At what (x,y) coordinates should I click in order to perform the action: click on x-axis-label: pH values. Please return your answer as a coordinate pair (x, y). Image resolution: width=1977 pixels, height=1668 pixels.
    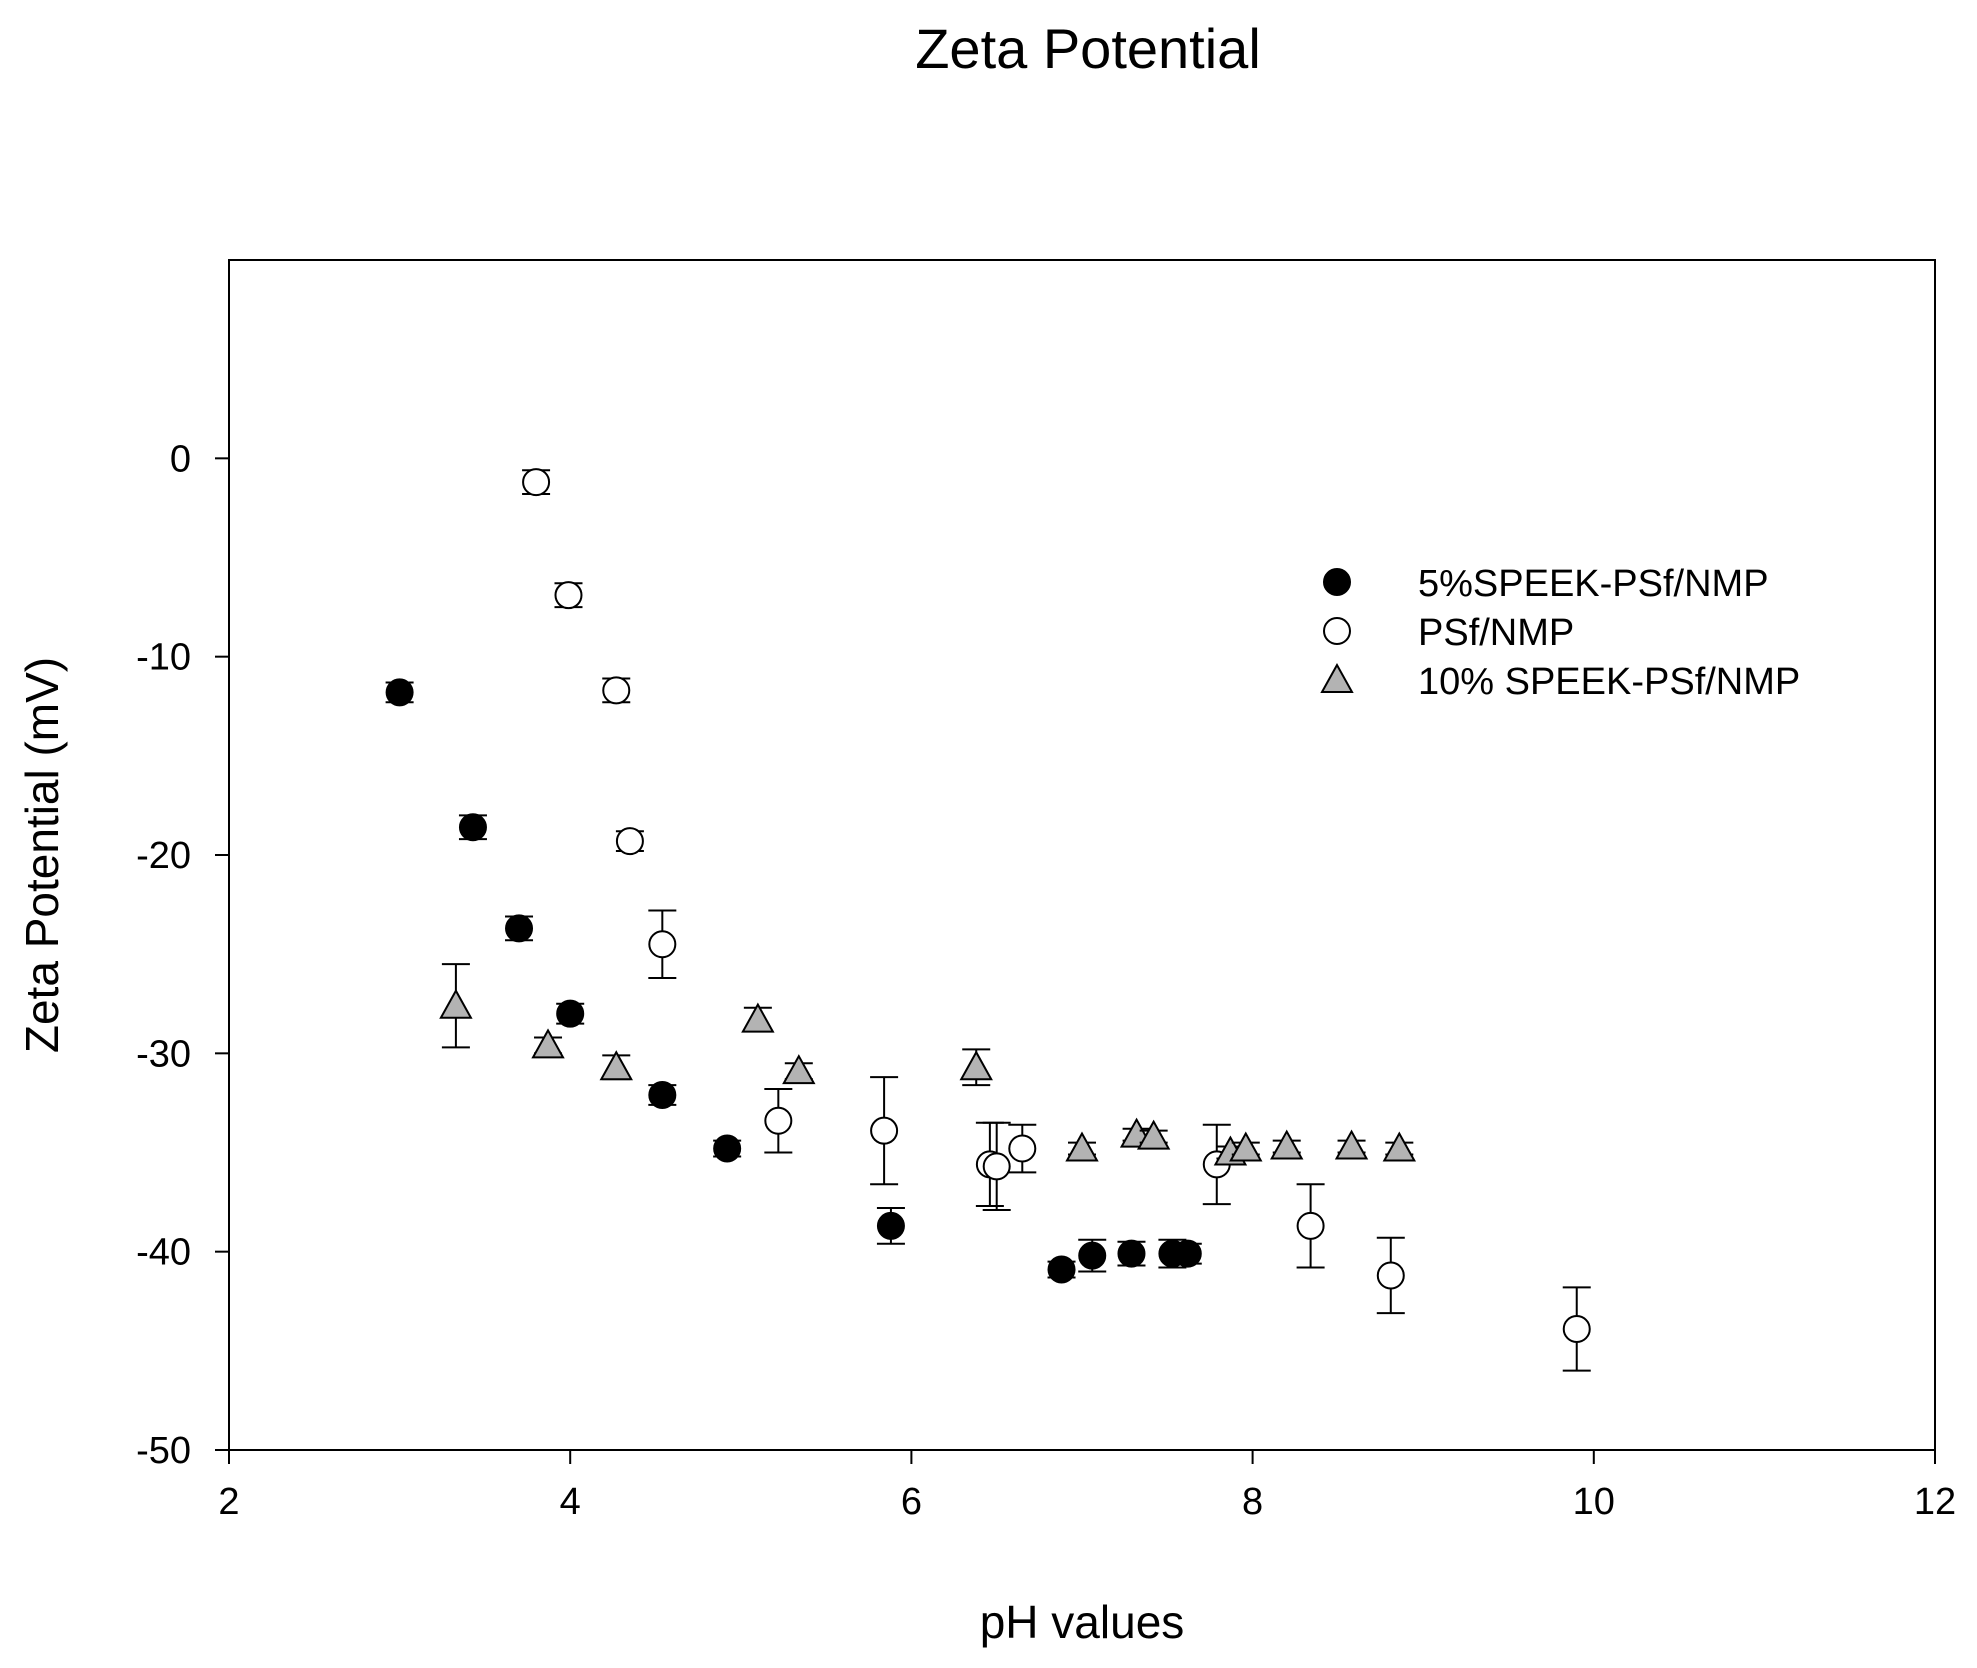
    Looking at the image, I should click on (1082, 1622).